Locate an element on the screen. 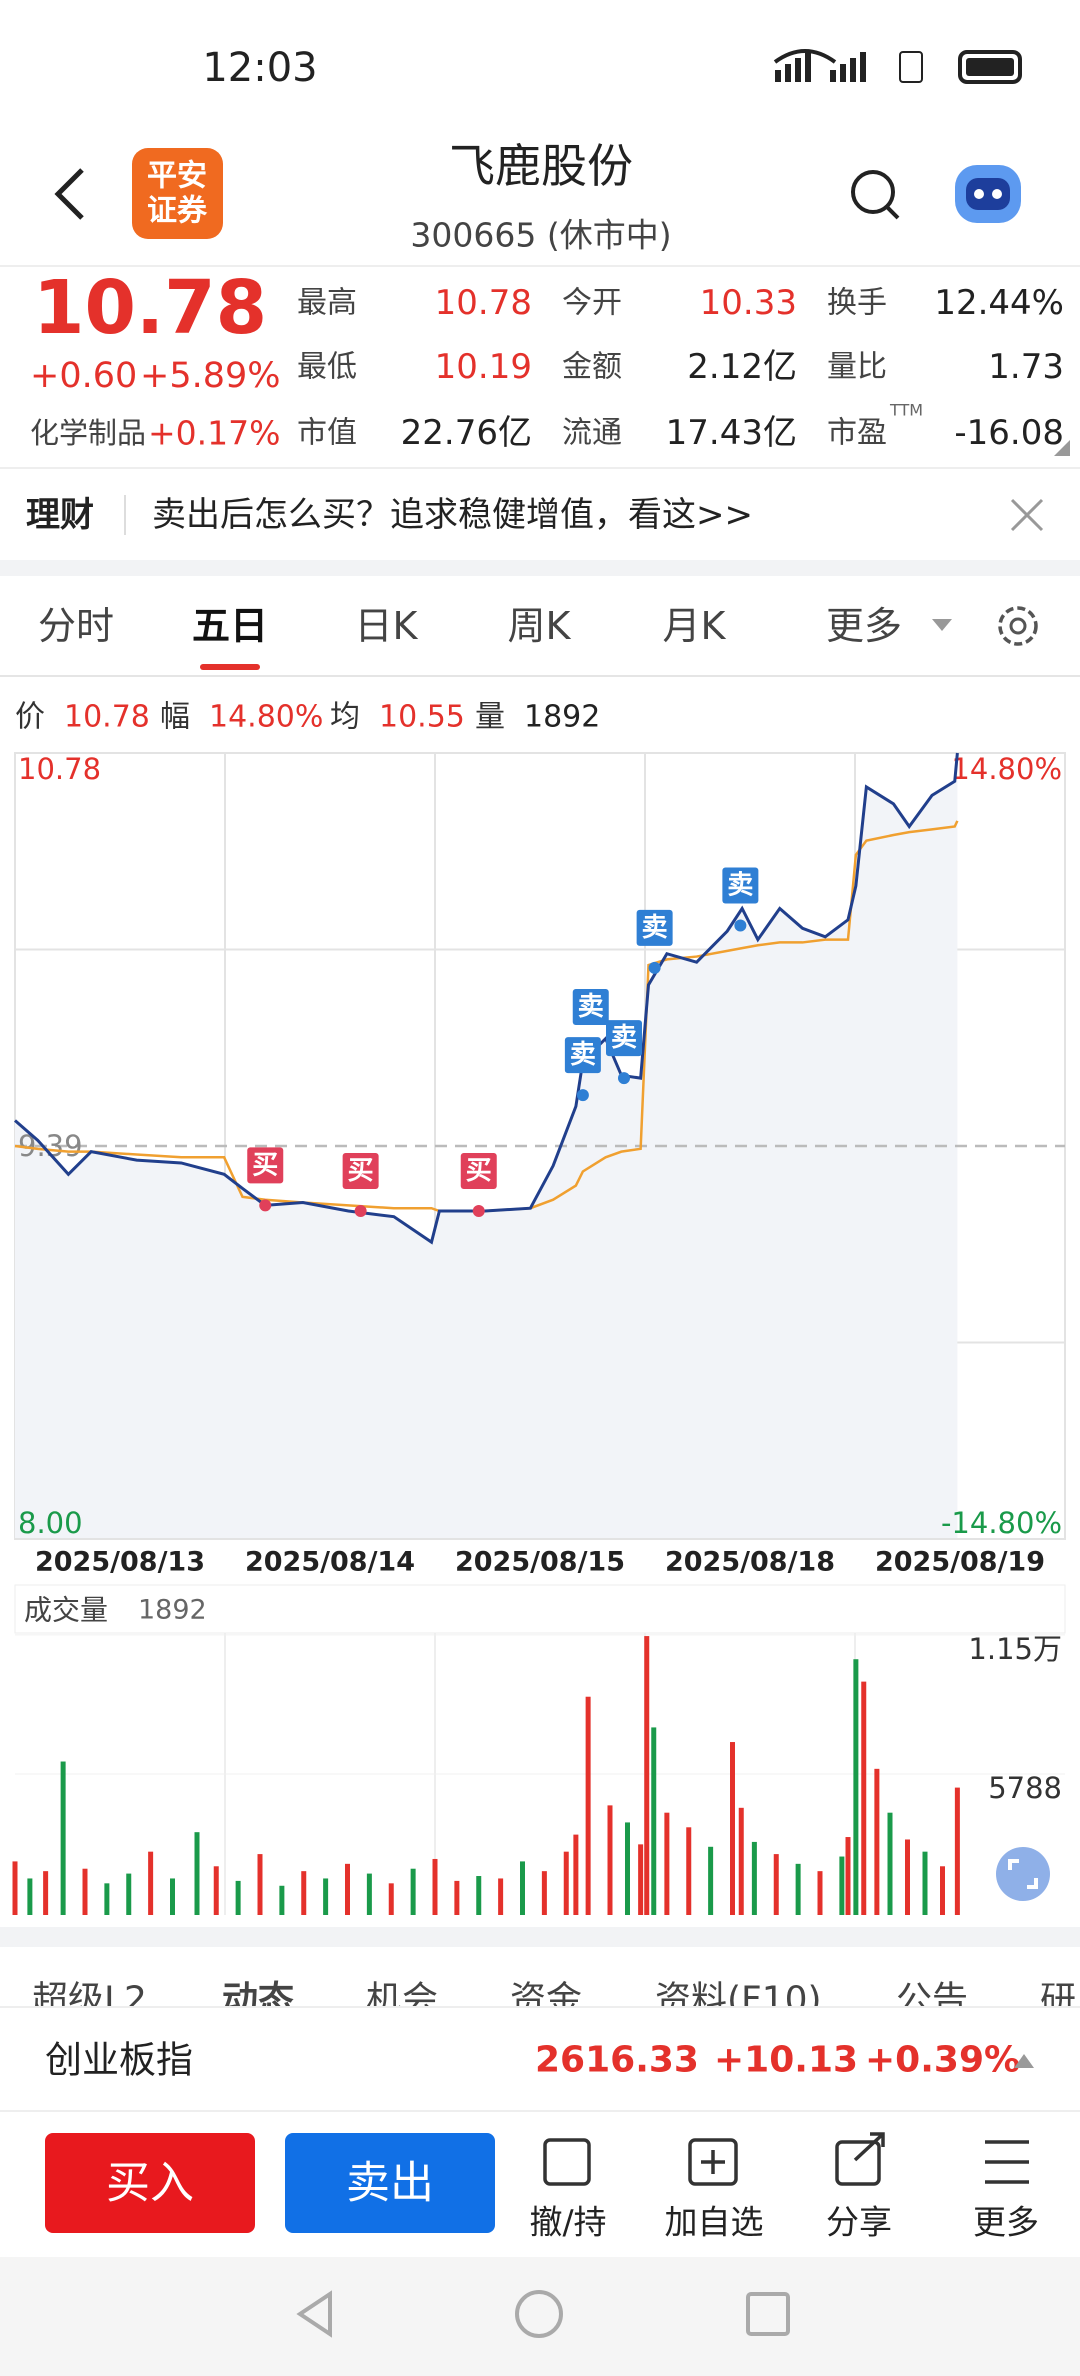  stat-label: 市值 is located at coordinates (327, 433).